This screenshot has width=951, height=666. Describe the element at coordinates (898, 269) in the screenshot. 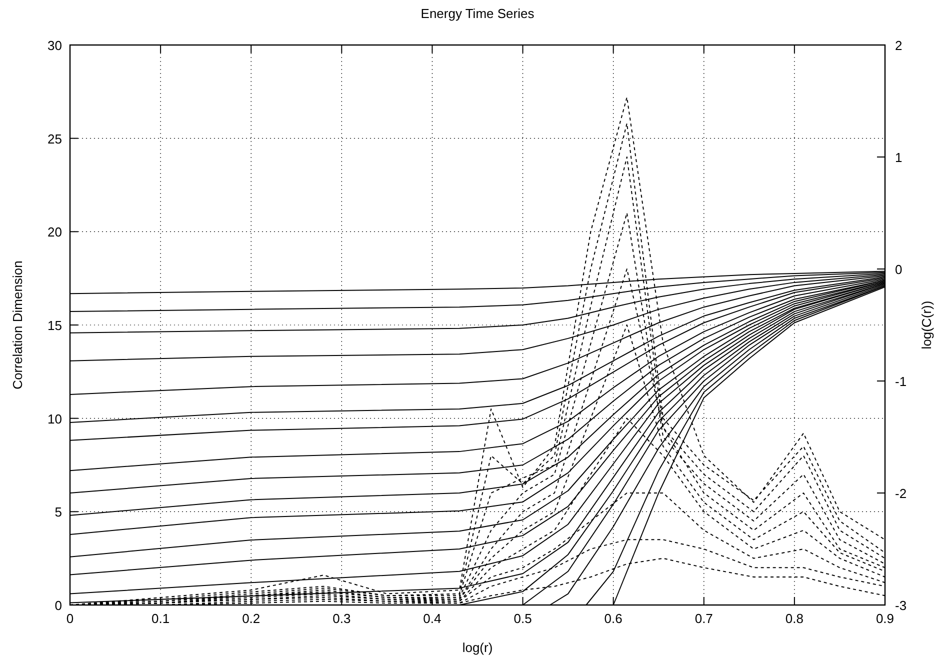

I see `y2-tick-label: 0` at that location.